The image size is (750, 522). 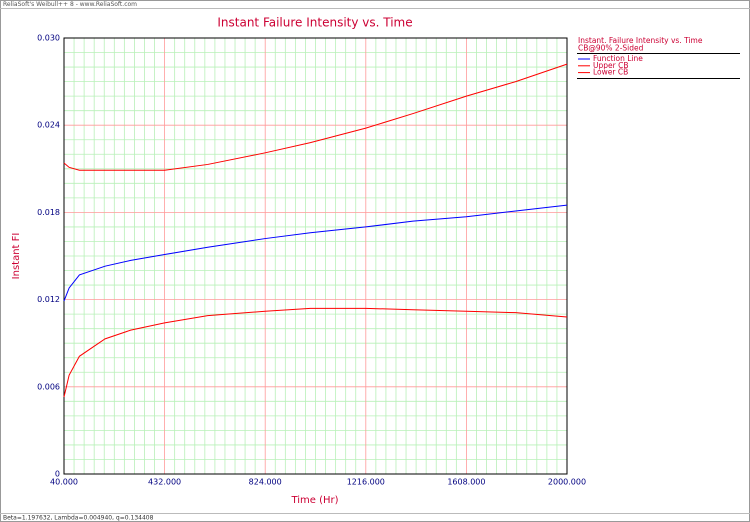 What do you see at coordinates (611, 48) in the screenshot?
I see `legend-subtitle: CB@90% 2-Sided` at bounding box center [611, 48].